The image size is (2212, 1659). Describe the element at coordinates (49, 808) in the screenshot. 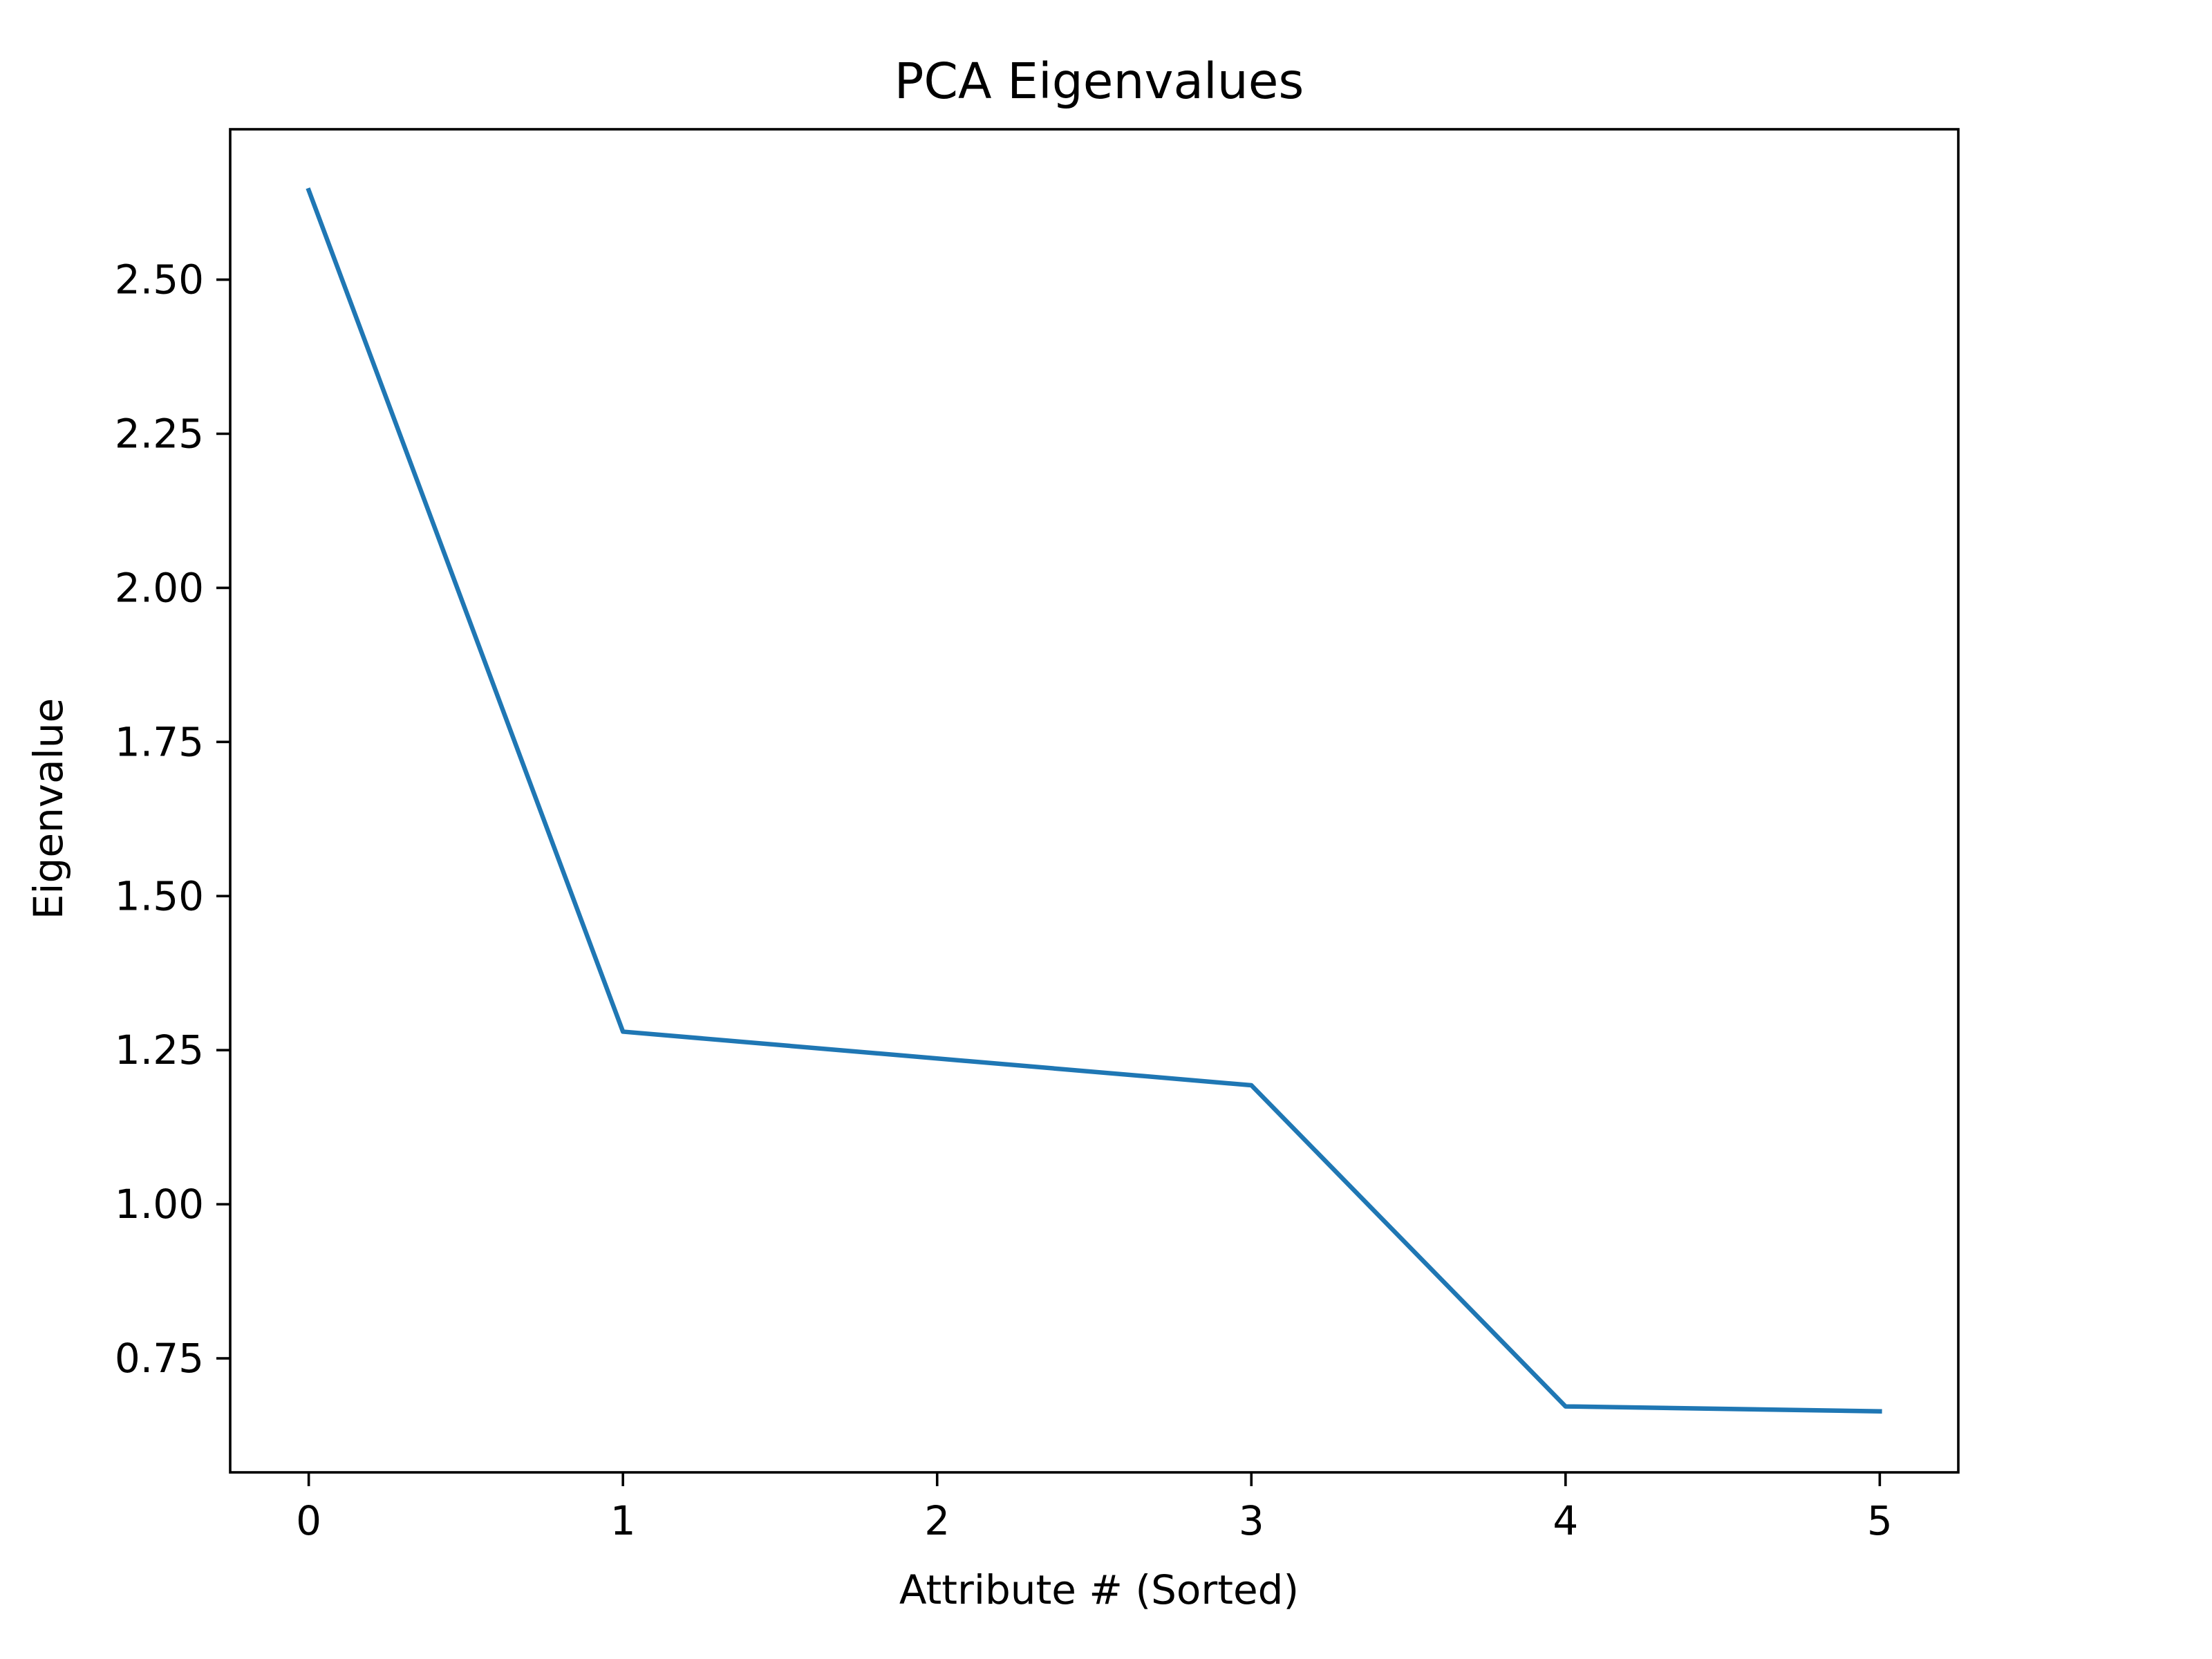

I see `y-axis-label: Eigenvalue` at that location.